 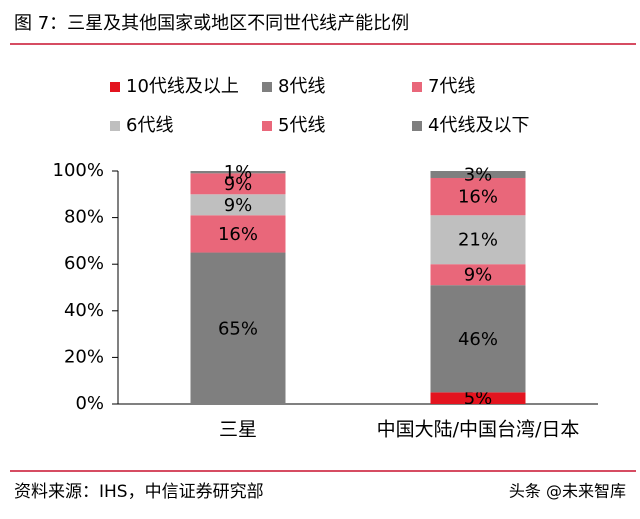 I want to click on y-tick-label: 40%, so click(x=84, y=310).